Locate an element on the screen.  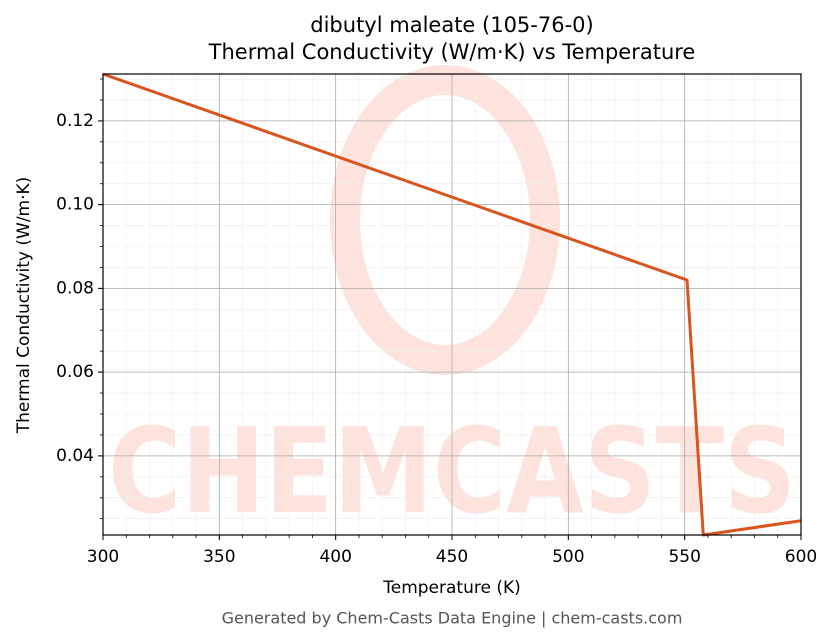
y-tick-label: 0.08 is located at coordinates (75, 288).